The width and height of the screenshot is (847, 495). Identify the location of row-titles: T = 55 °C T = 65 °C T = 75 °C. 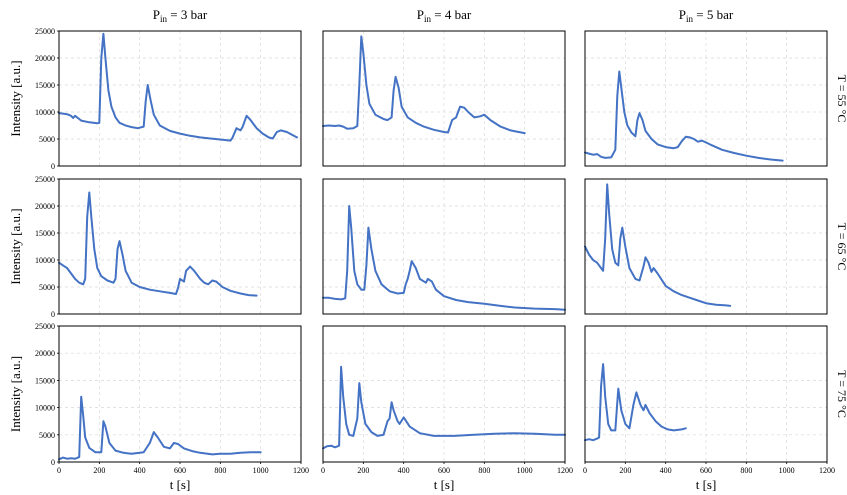
(841, 246).